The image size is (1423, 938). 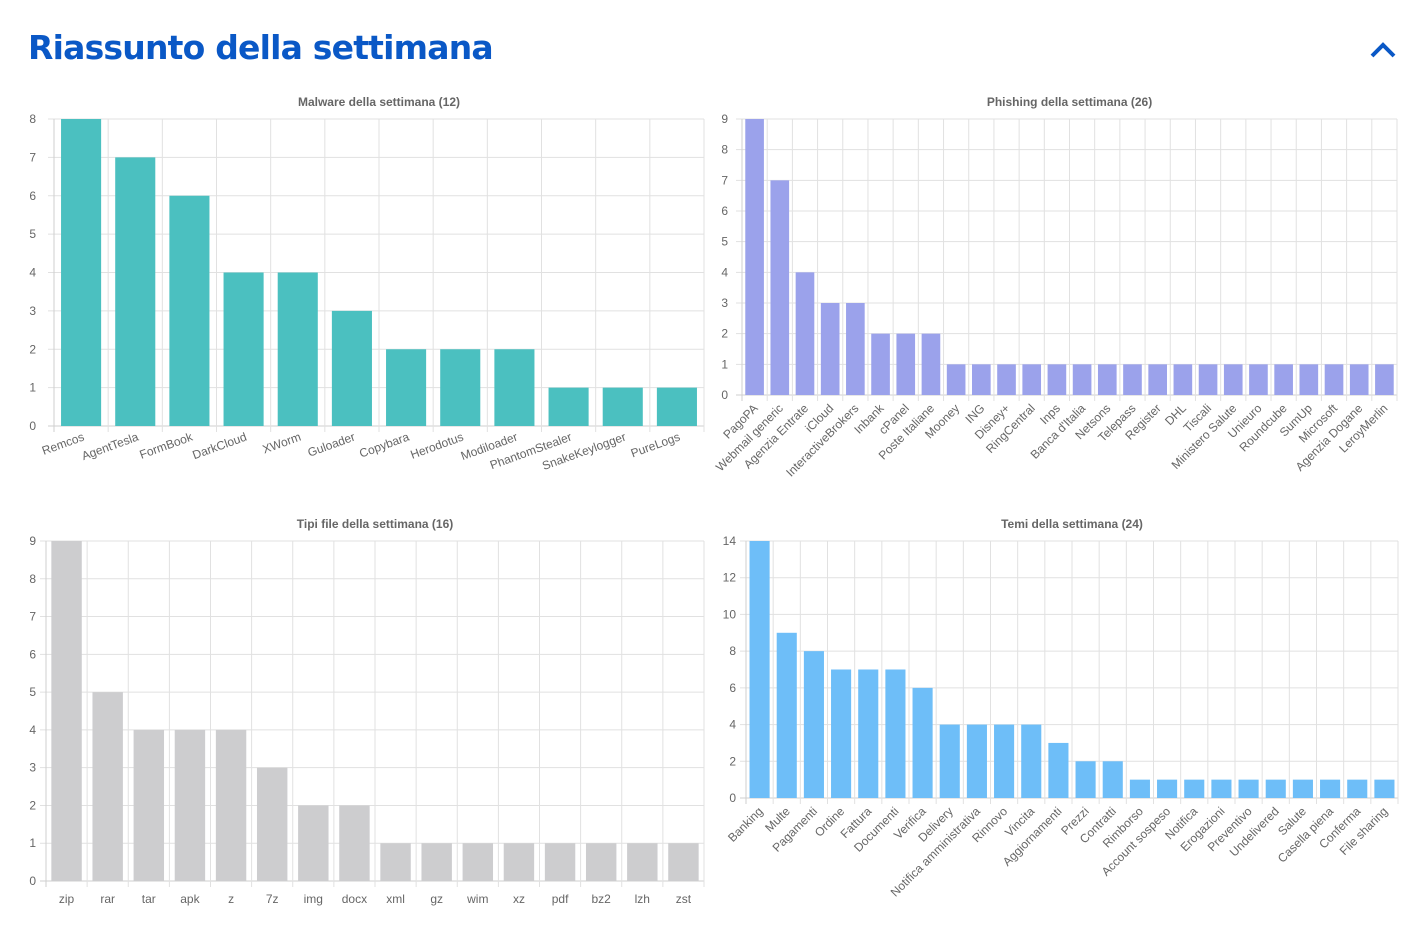 I want to click on x-tick-label: gz, so click(x=436, y=899).